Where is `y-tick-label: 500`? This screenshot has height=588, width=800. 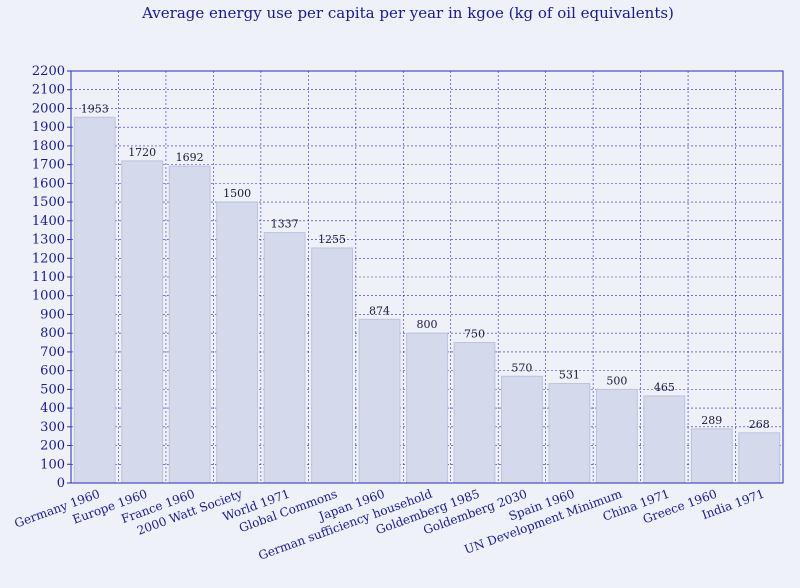 y-tick-label: 500 is located at coordinates (52, 389).